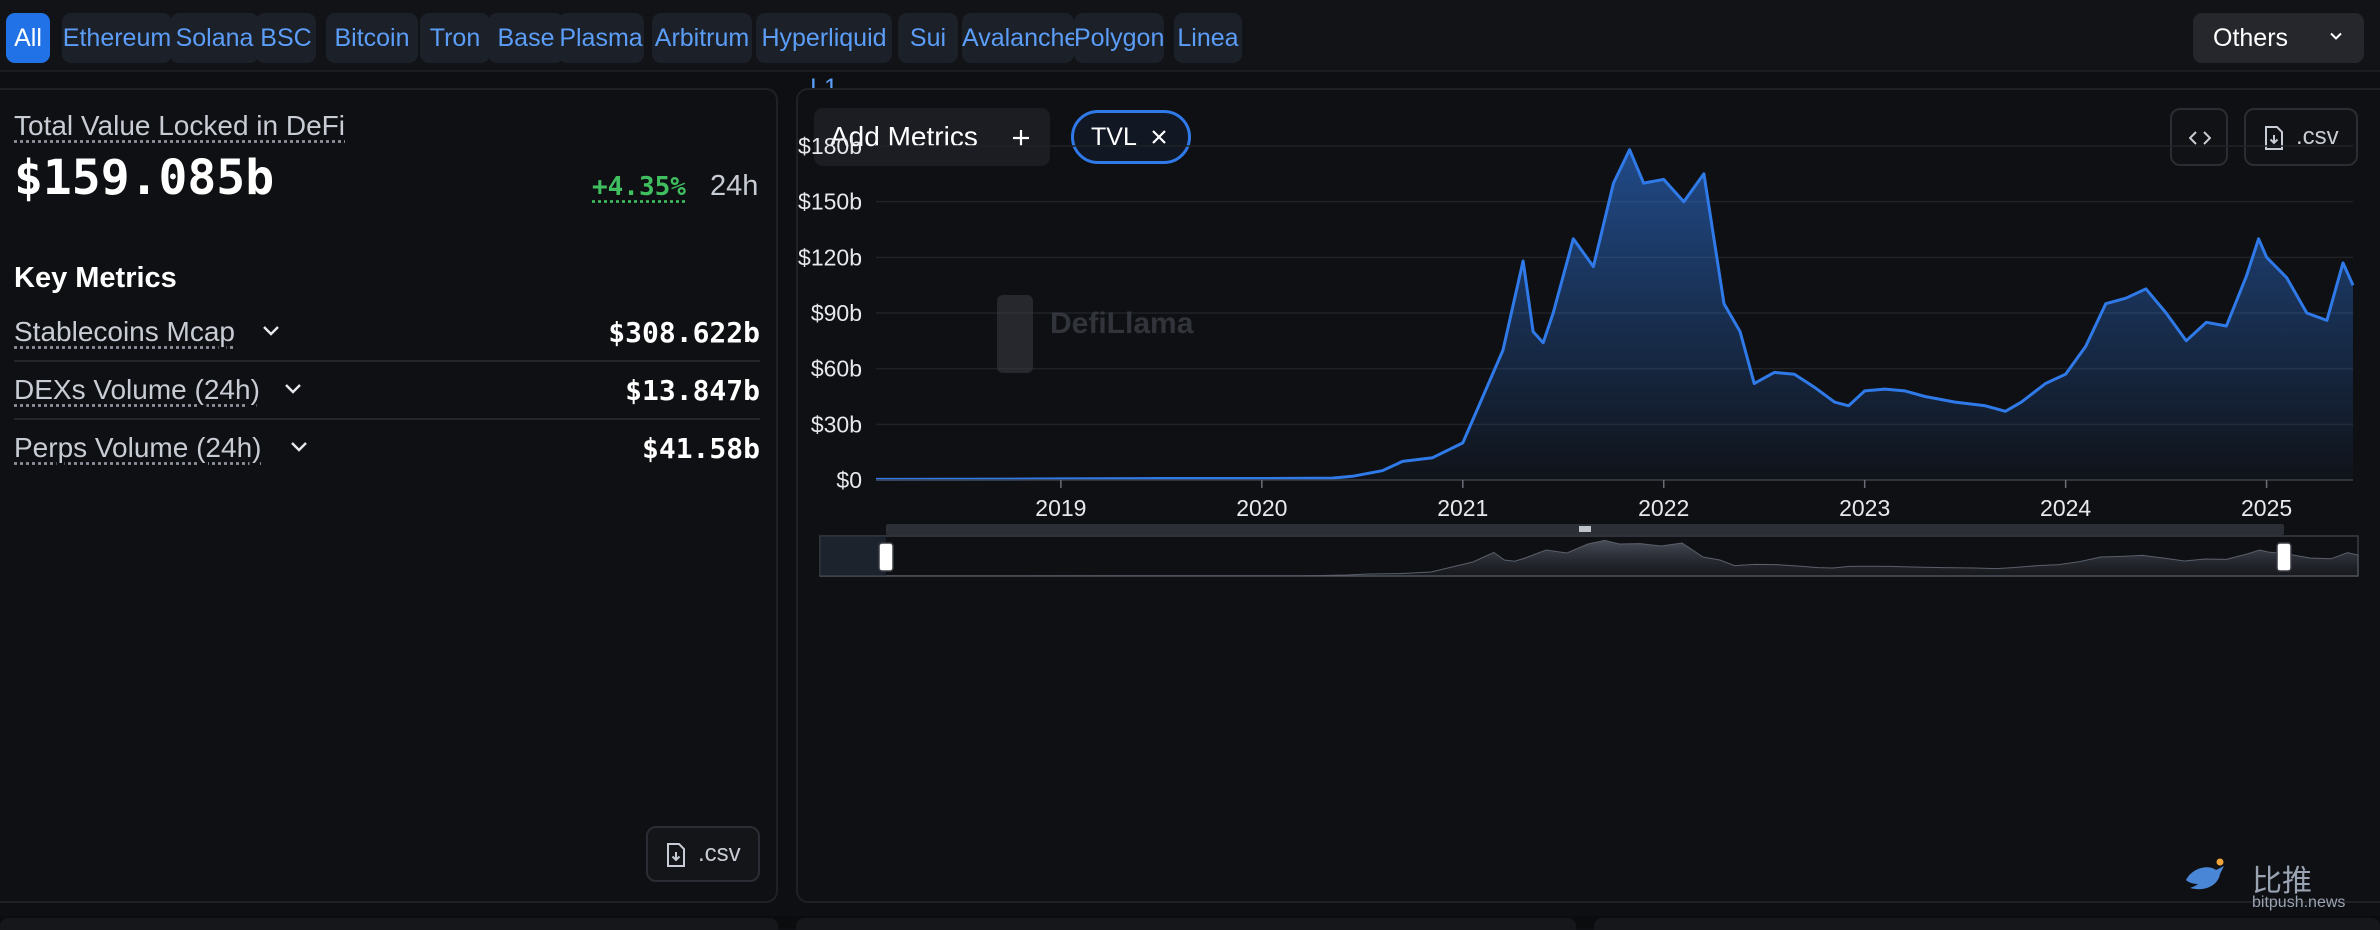  Describe the element at coordinates (1614, 500) in the screenshot. I see `x-axis: 2019 2020 2021 2022 2023 2024 2025` at that location.